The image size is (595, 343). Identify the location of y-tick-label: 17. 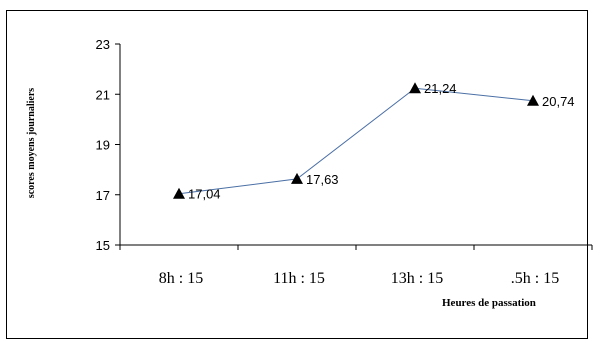
(103, 195).